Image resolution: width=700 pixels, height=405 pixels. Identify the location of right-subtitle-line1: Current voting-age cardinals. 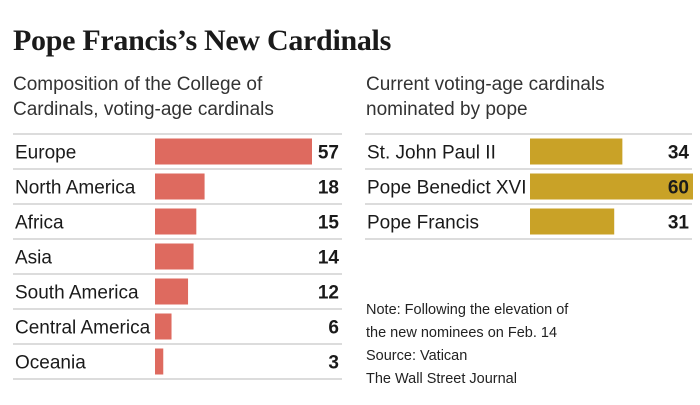
(485, 84).